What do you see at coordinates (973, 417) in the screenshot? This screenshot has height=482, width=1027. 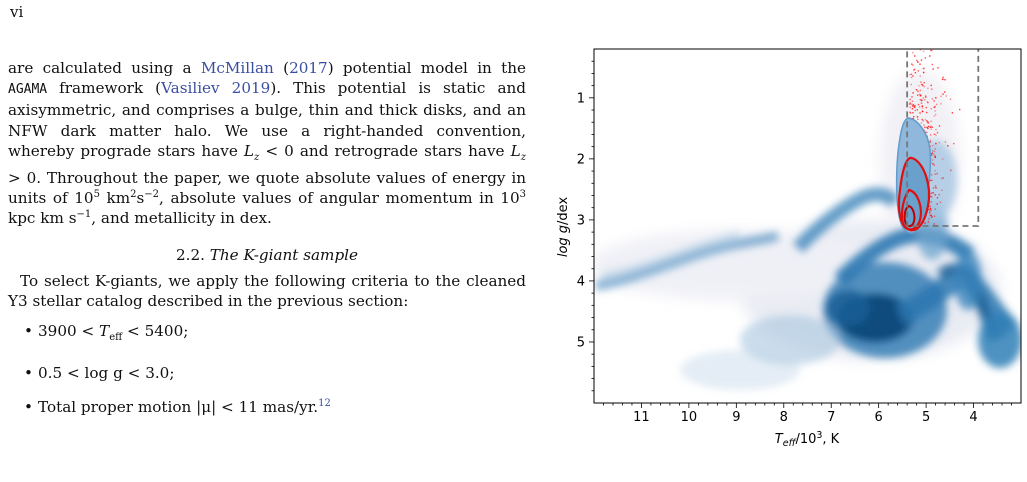 I see `x-tick-label: 4` at bounding box center [973, 417].